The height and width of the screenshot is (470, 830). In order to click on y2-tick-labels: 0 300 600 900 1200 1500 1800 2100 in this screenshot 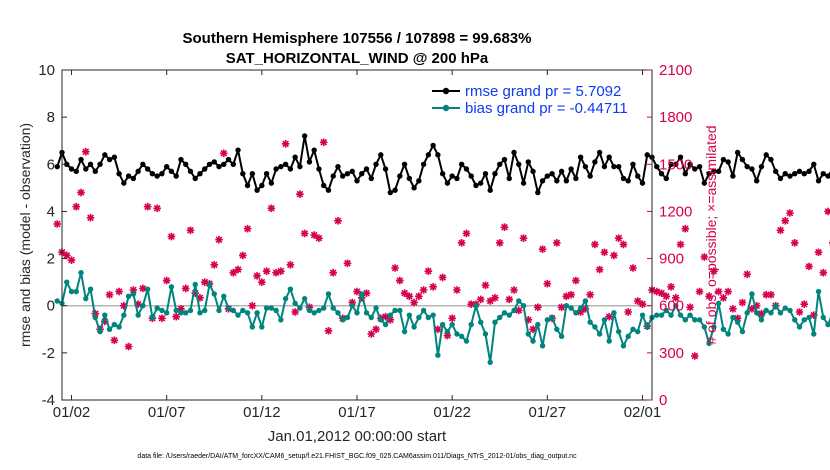, I will do `click(675, 235)`.